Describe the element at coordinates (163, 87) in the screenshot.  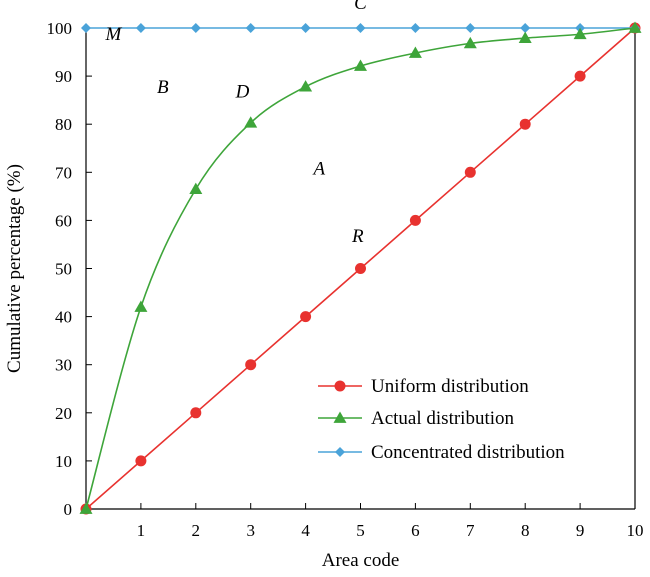
I see `annotation-label: B` at that location.